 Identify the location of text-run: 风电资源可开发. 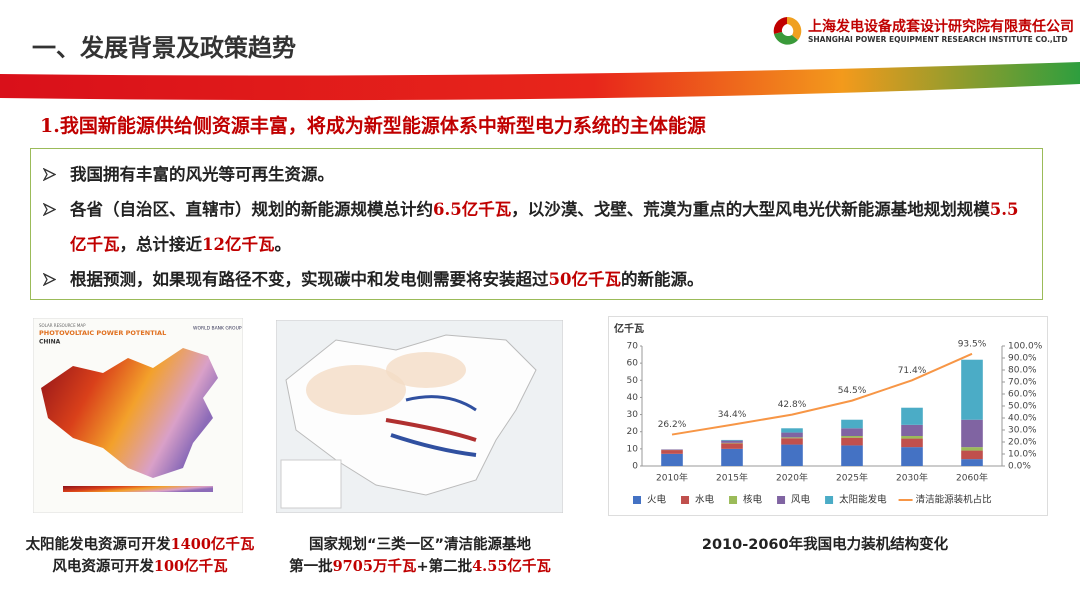
(103, 567).